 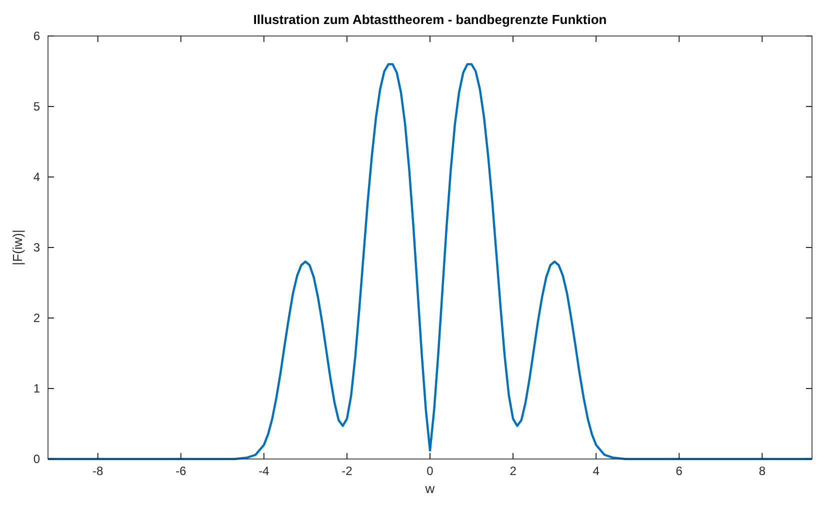 I want to click on y-tick-label: 0, so click(x=36, y=459).